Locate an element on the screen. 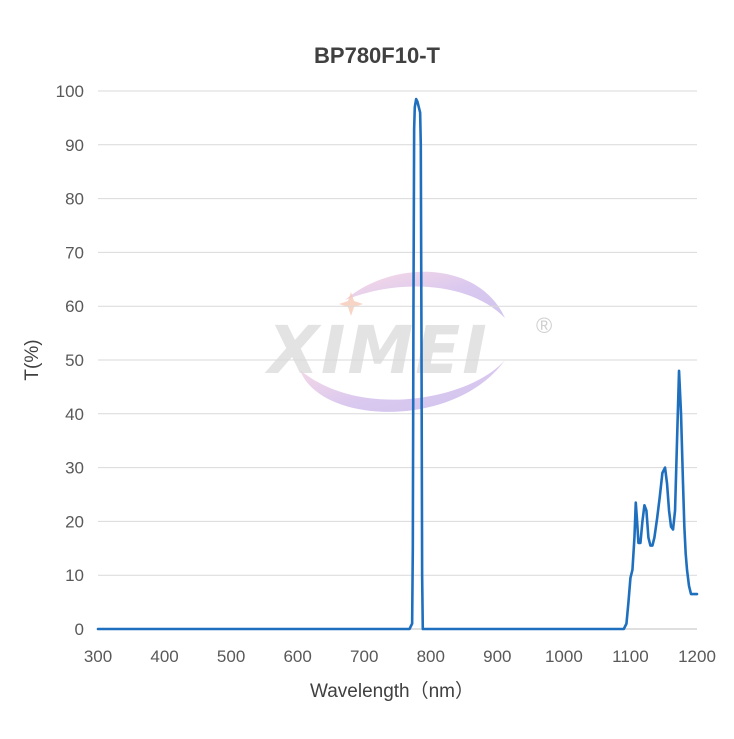  y-tick-label: 10 is located at coordinates (74, 575).